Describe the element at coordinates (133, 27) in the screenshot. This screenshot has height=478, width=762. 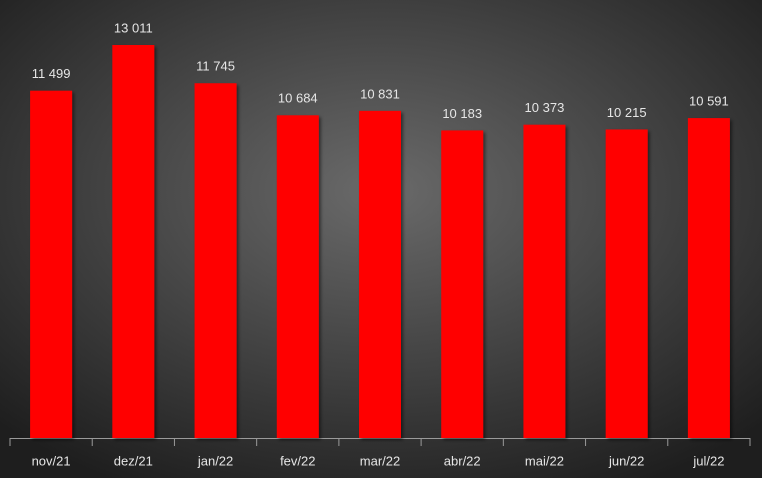
I see `value-label: 13 011` at that location.